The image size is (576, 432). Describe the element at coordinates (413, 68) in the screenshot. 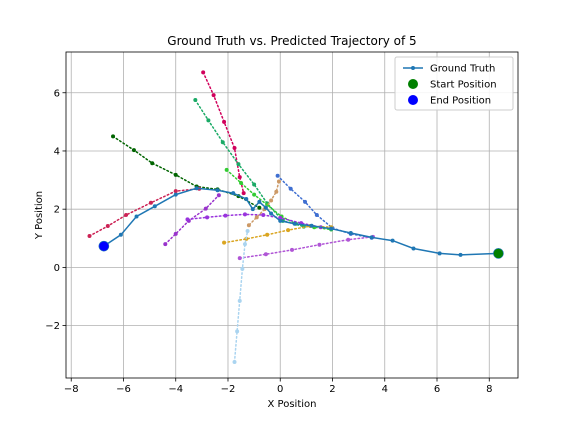

I see `legend-point-swatch` at that location.